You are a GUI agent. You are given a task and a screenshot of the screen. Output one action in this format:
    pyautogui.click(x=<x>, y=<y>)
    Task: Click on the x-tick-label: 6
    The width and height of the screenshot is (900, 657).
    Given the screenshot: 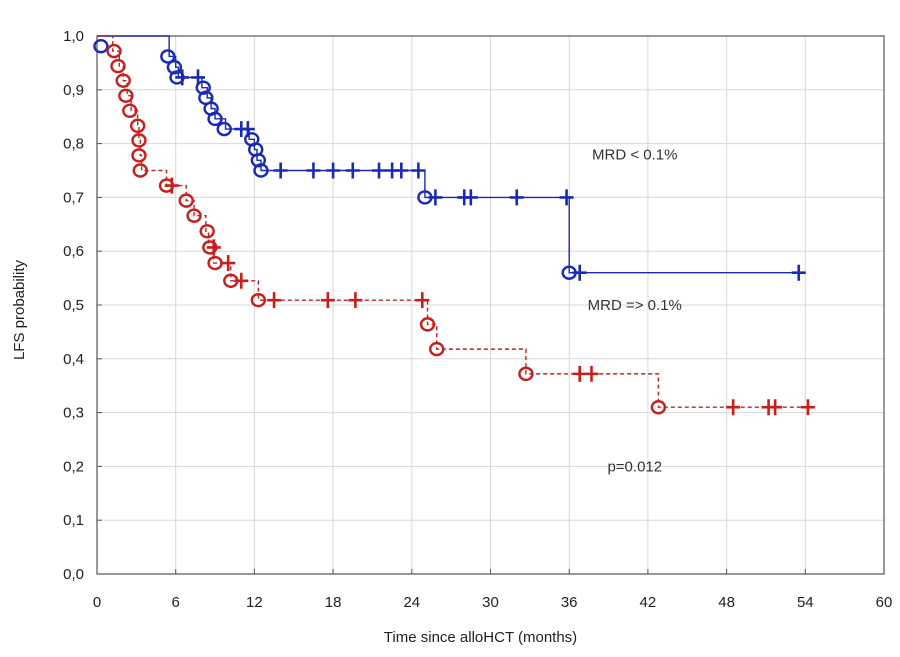 What is the action you would take?
    pyautogui.click(x=176, y=602)
    